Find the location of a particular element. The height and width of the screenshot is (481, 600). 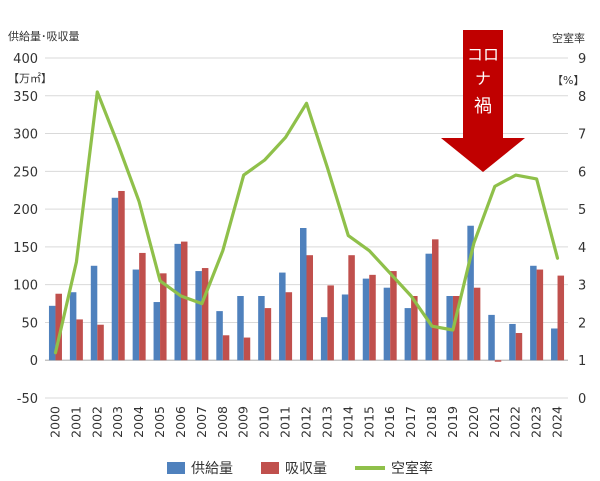

left-axis-title-line1: 供給量･吸収量 is located at coordinates (44, 36).